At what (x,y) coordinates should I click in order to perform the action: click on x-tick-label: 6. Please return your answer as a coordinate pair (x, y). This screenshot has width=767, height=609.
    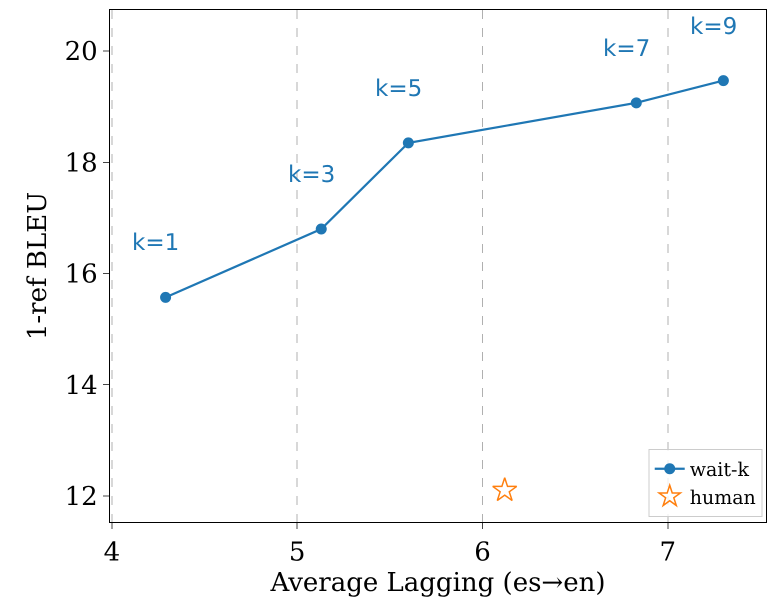
    Looking at the image, I should click on (482, 552).